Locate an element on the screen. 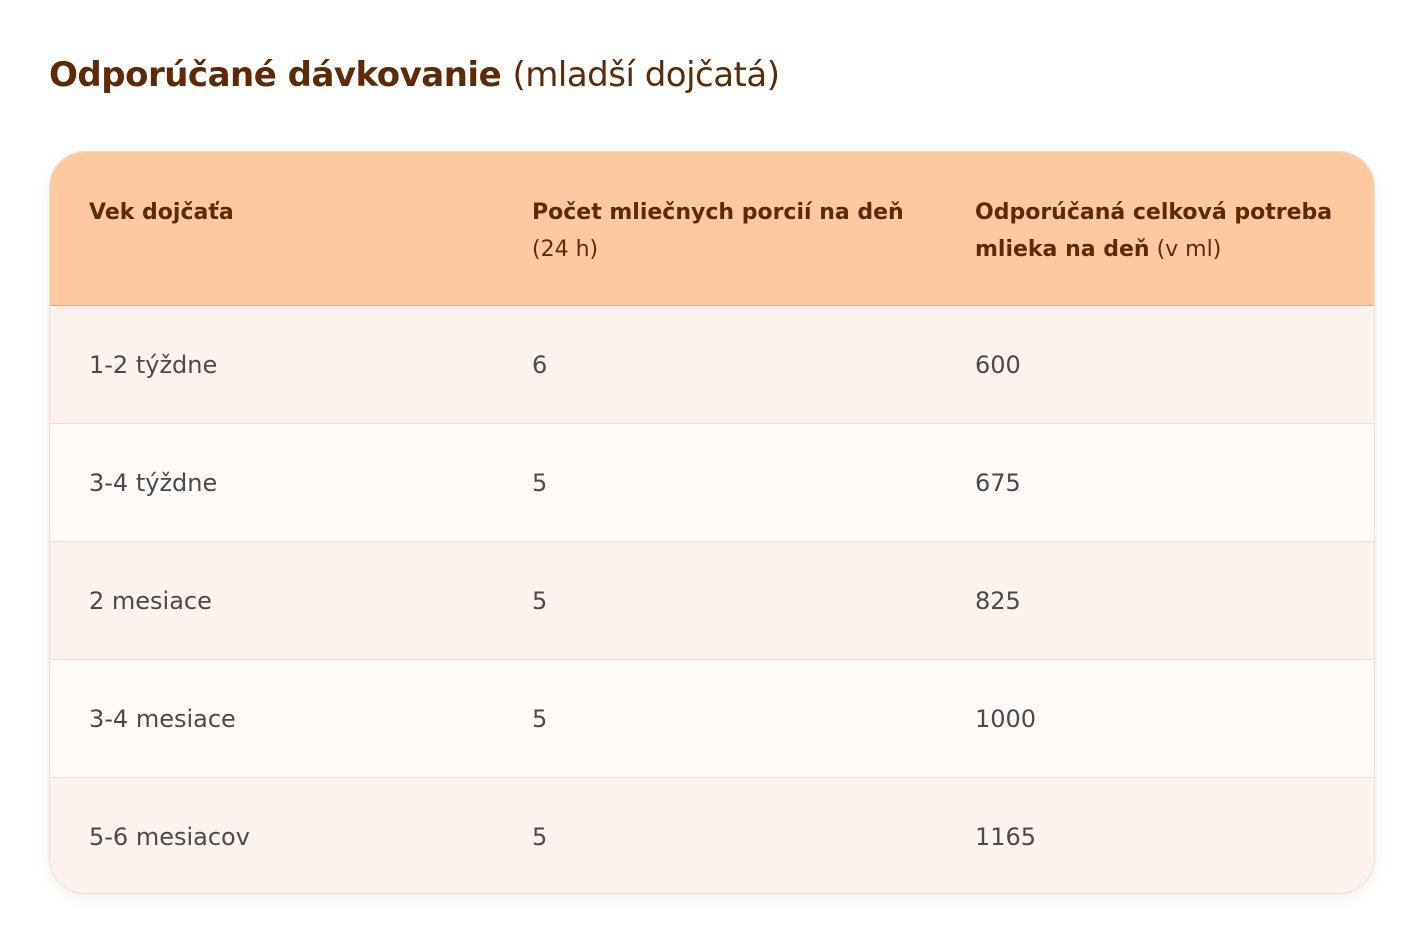  page-title: Odporúčané dávkovanie (mladší dojčatá) is located at coordinates (414, 75).